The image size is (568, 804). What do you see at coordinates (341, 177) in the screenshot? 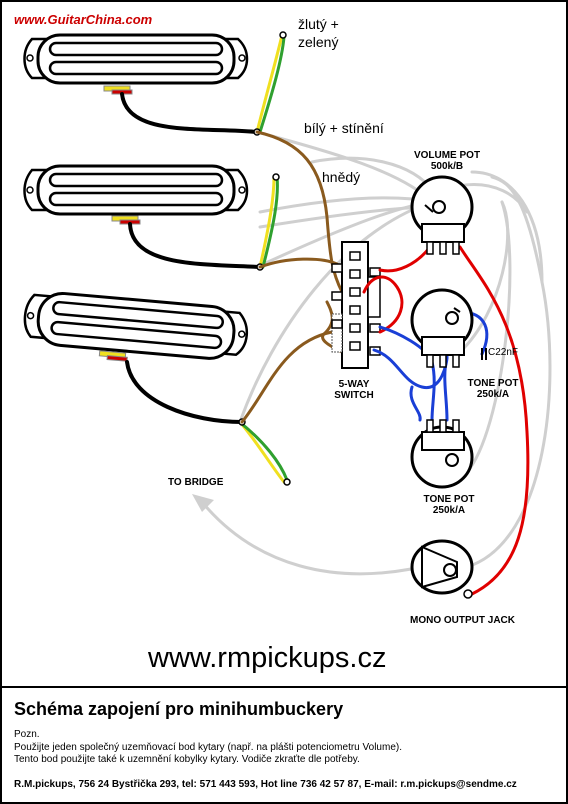
I see `brown-wire-label: hnědý` at bounding box center [341, 177].